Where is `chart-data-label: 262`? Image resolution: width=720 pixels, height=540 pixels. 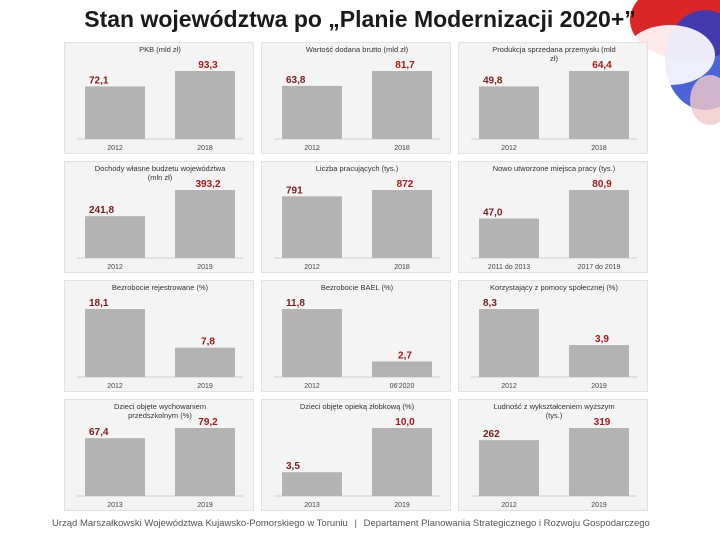 chart-data-label: 262 is located at coordinates (491, 434).